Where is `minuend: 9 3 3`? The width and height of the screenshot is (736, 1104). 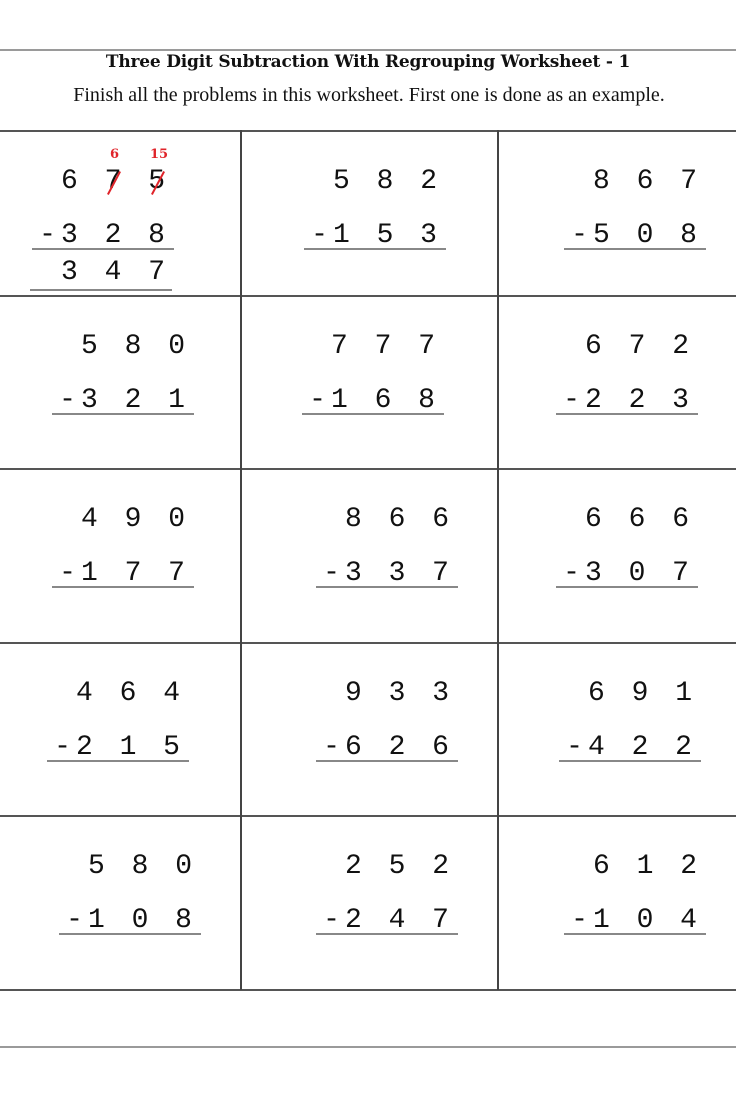 minuend: 9 3 3 is located at coordinates (399, 693).